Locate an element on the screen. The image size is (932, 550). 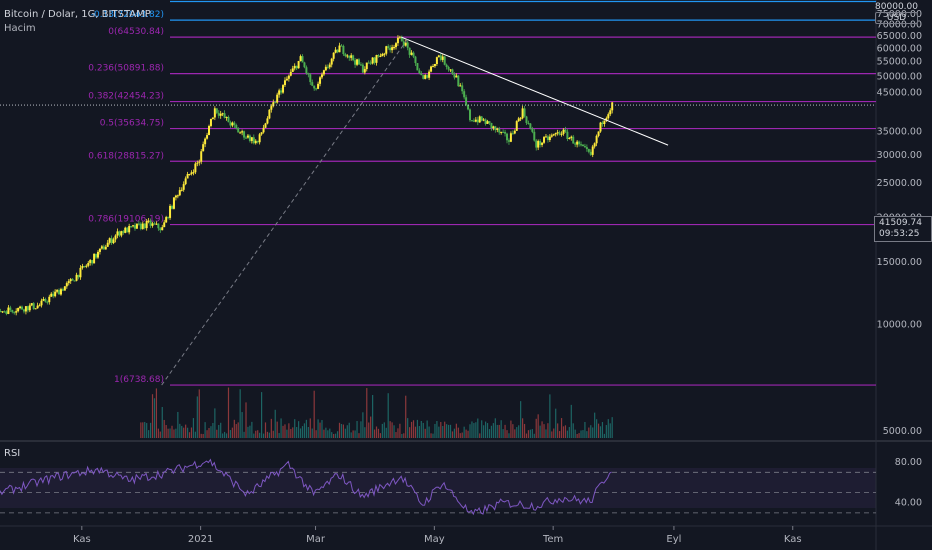
time-axis-label: Eyl is located at coordinates (673, 539).